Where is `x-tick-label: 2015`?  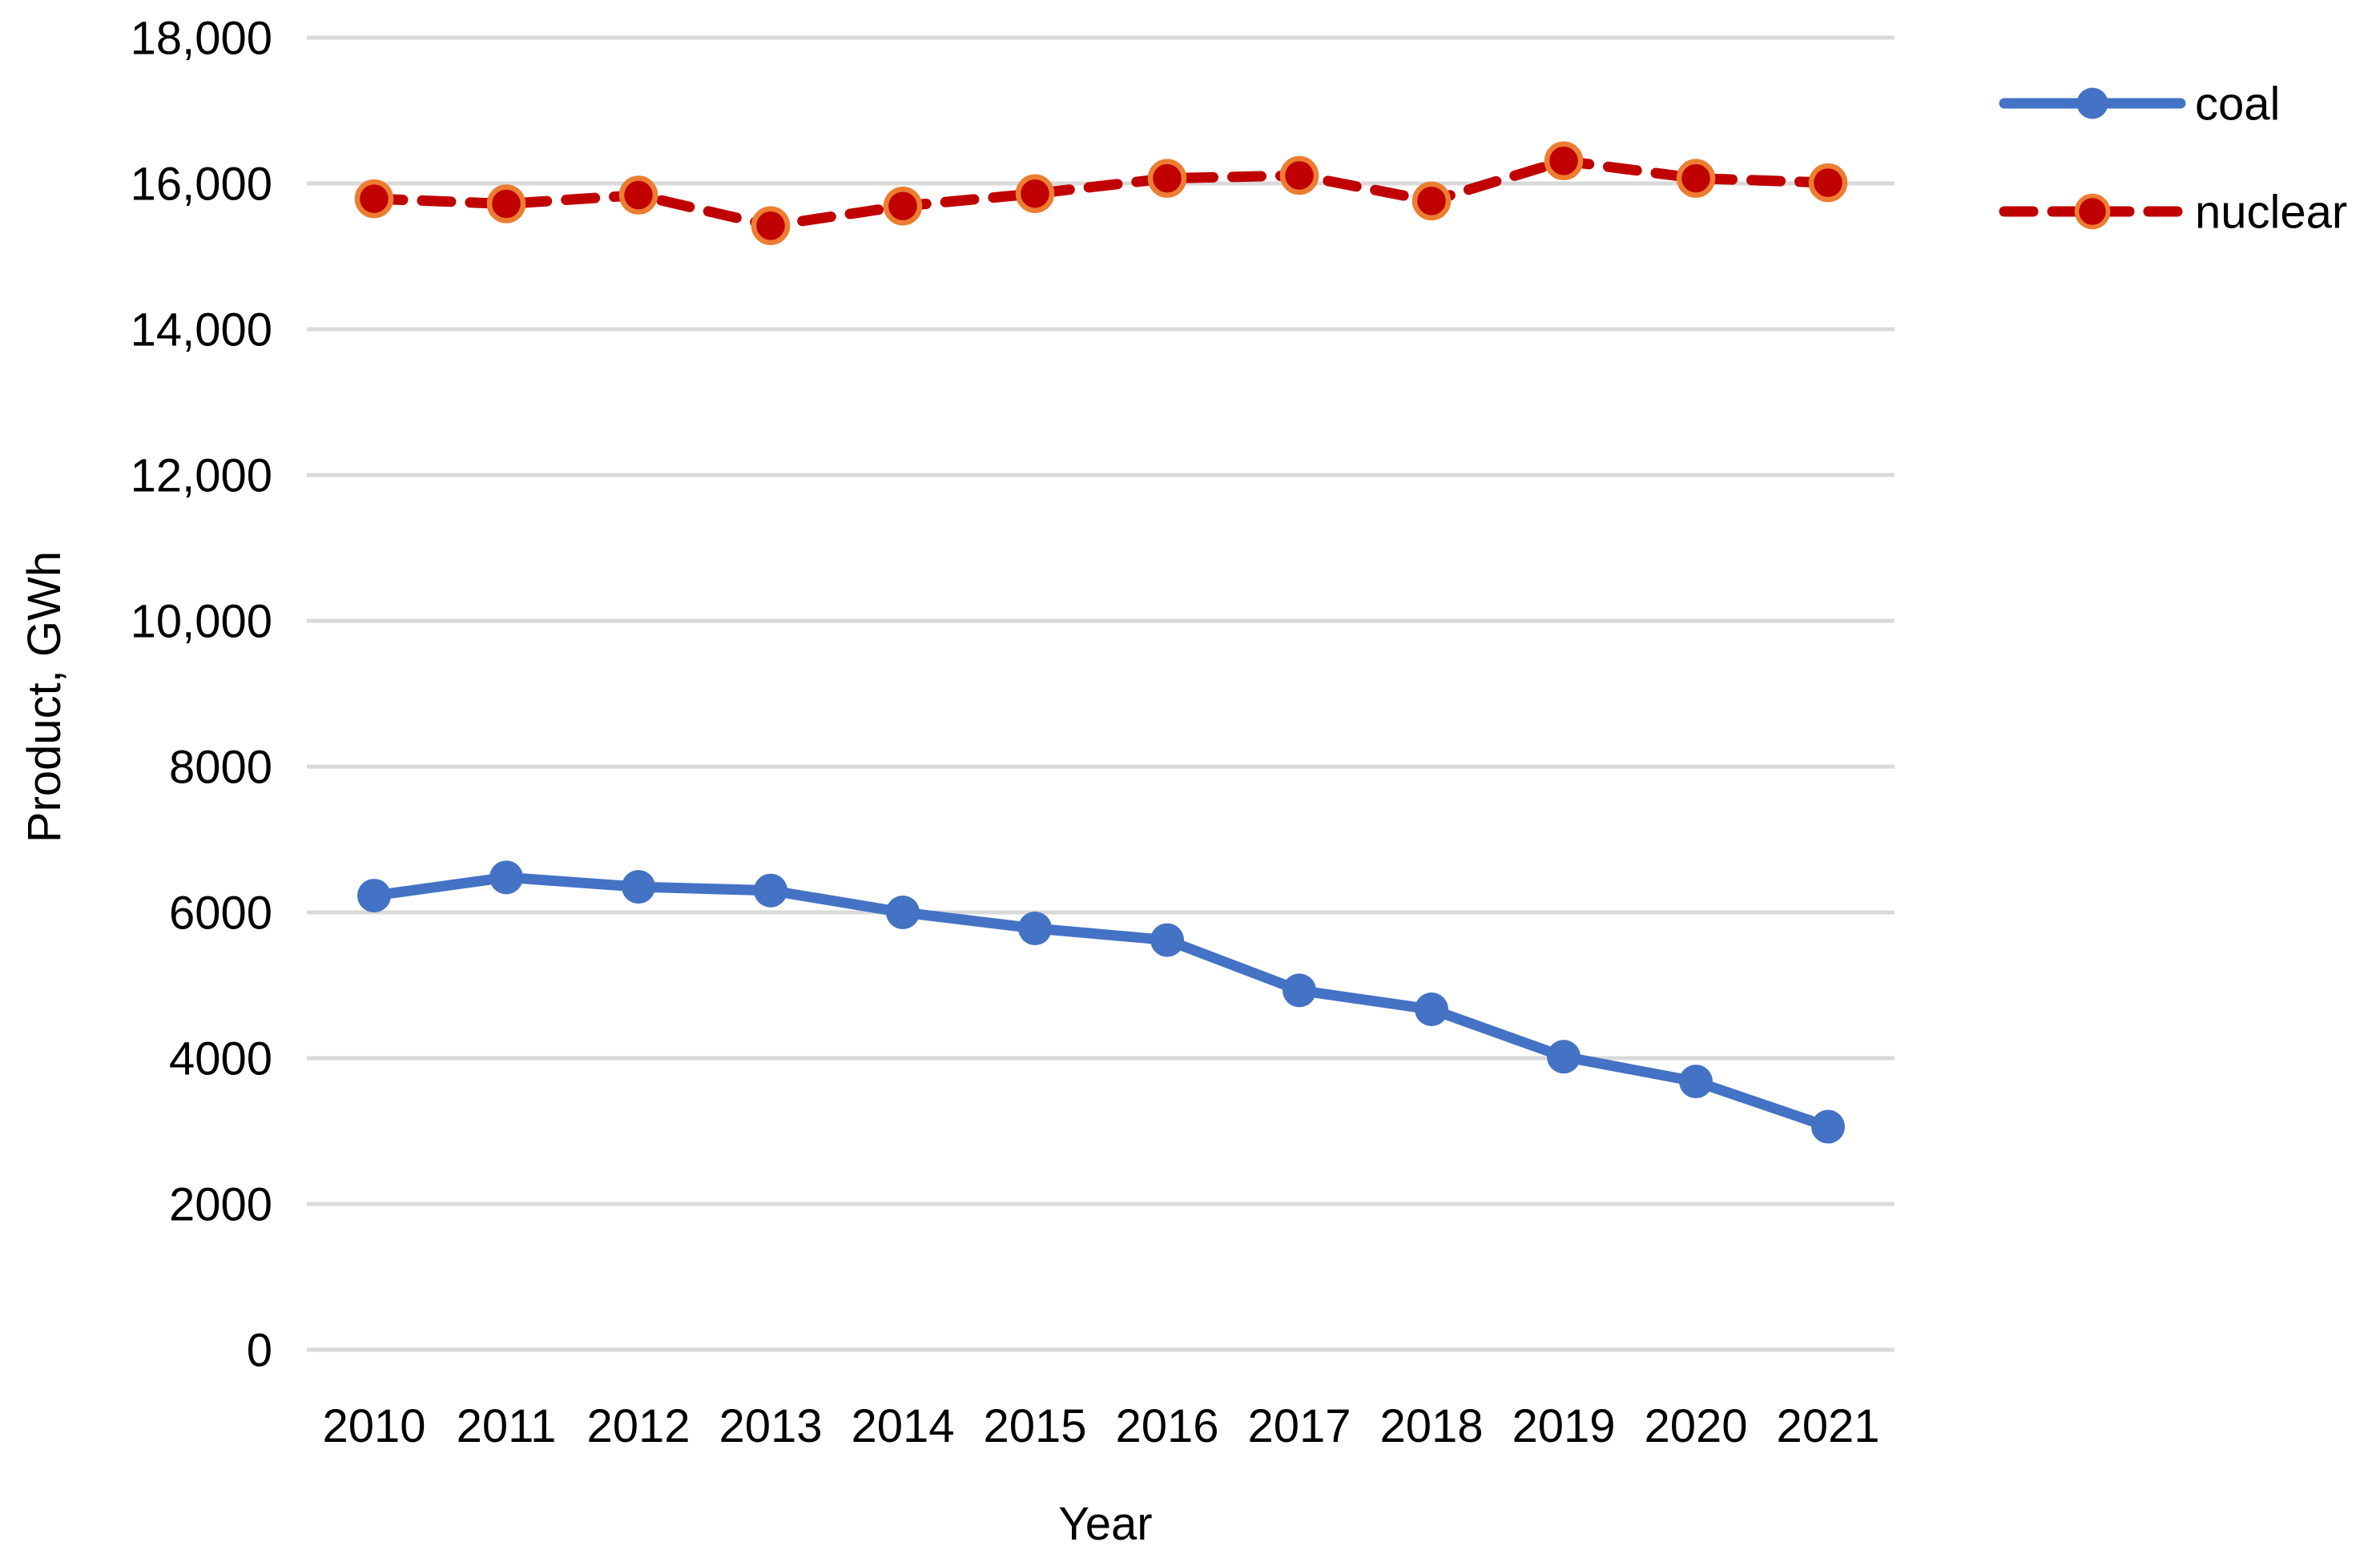
x-tick-label: 2015 is located at coordinates (1034, 1426).